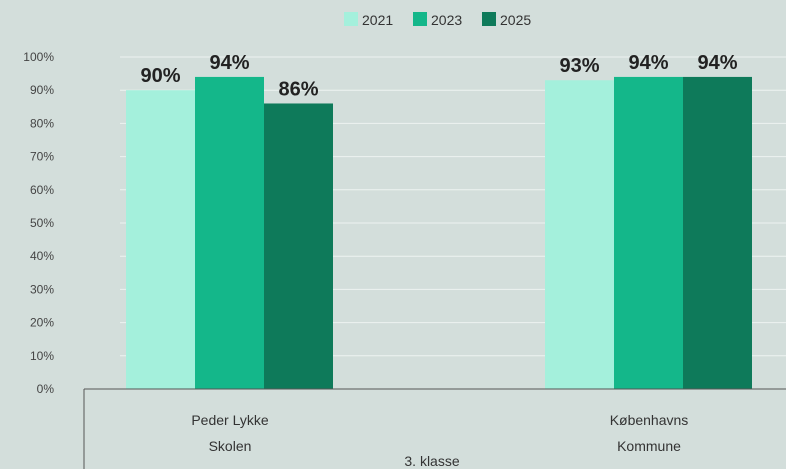  What do you see at coordinates (42, 157) in the screenshot?
I see `y-tick-label: 70%` at bounding box center [42, 157].